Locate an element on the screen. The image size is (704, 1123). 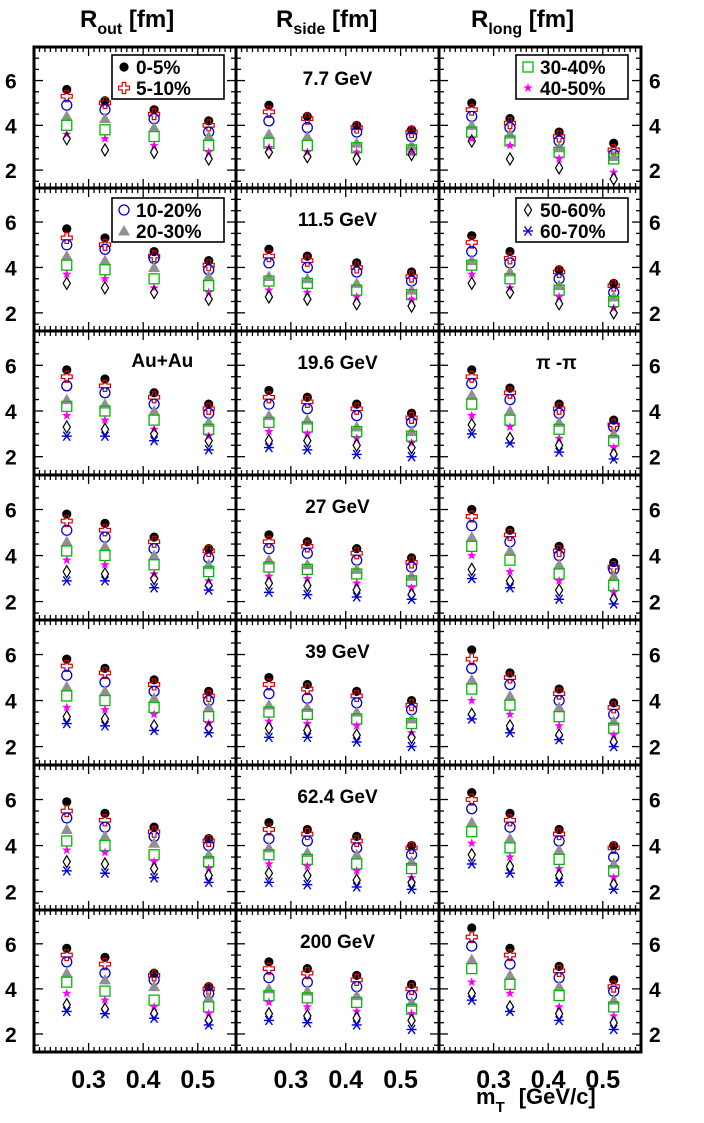
legend-label: 40-50% is located at coordinates (573, 89).